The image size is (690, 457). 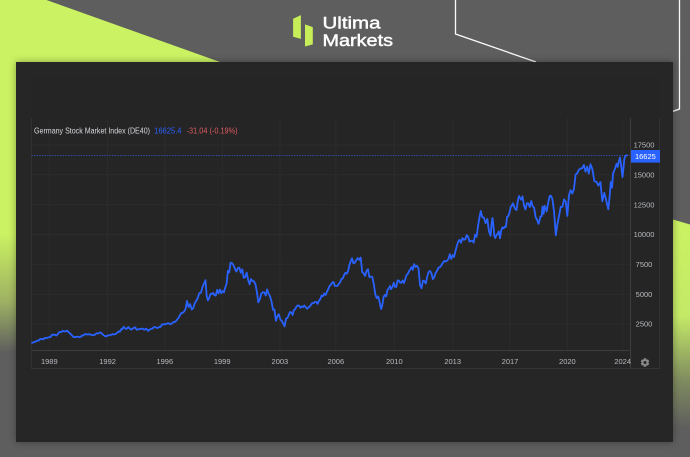 I want to click on svg-text: 2500, so click(x=644, y=324).